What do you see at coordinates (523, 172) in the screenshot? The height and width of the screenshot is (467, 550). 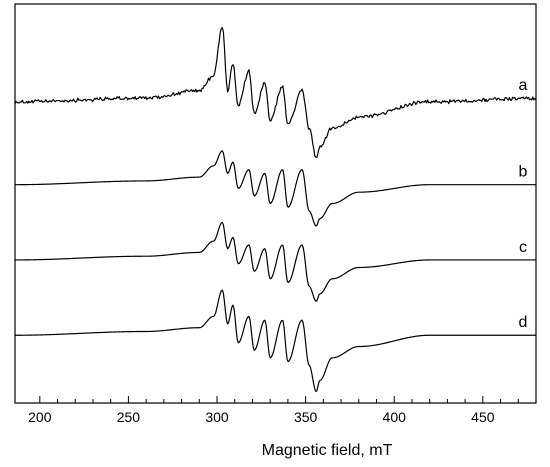 I see `trace-label-b: b` at bounding box center [523, 172].